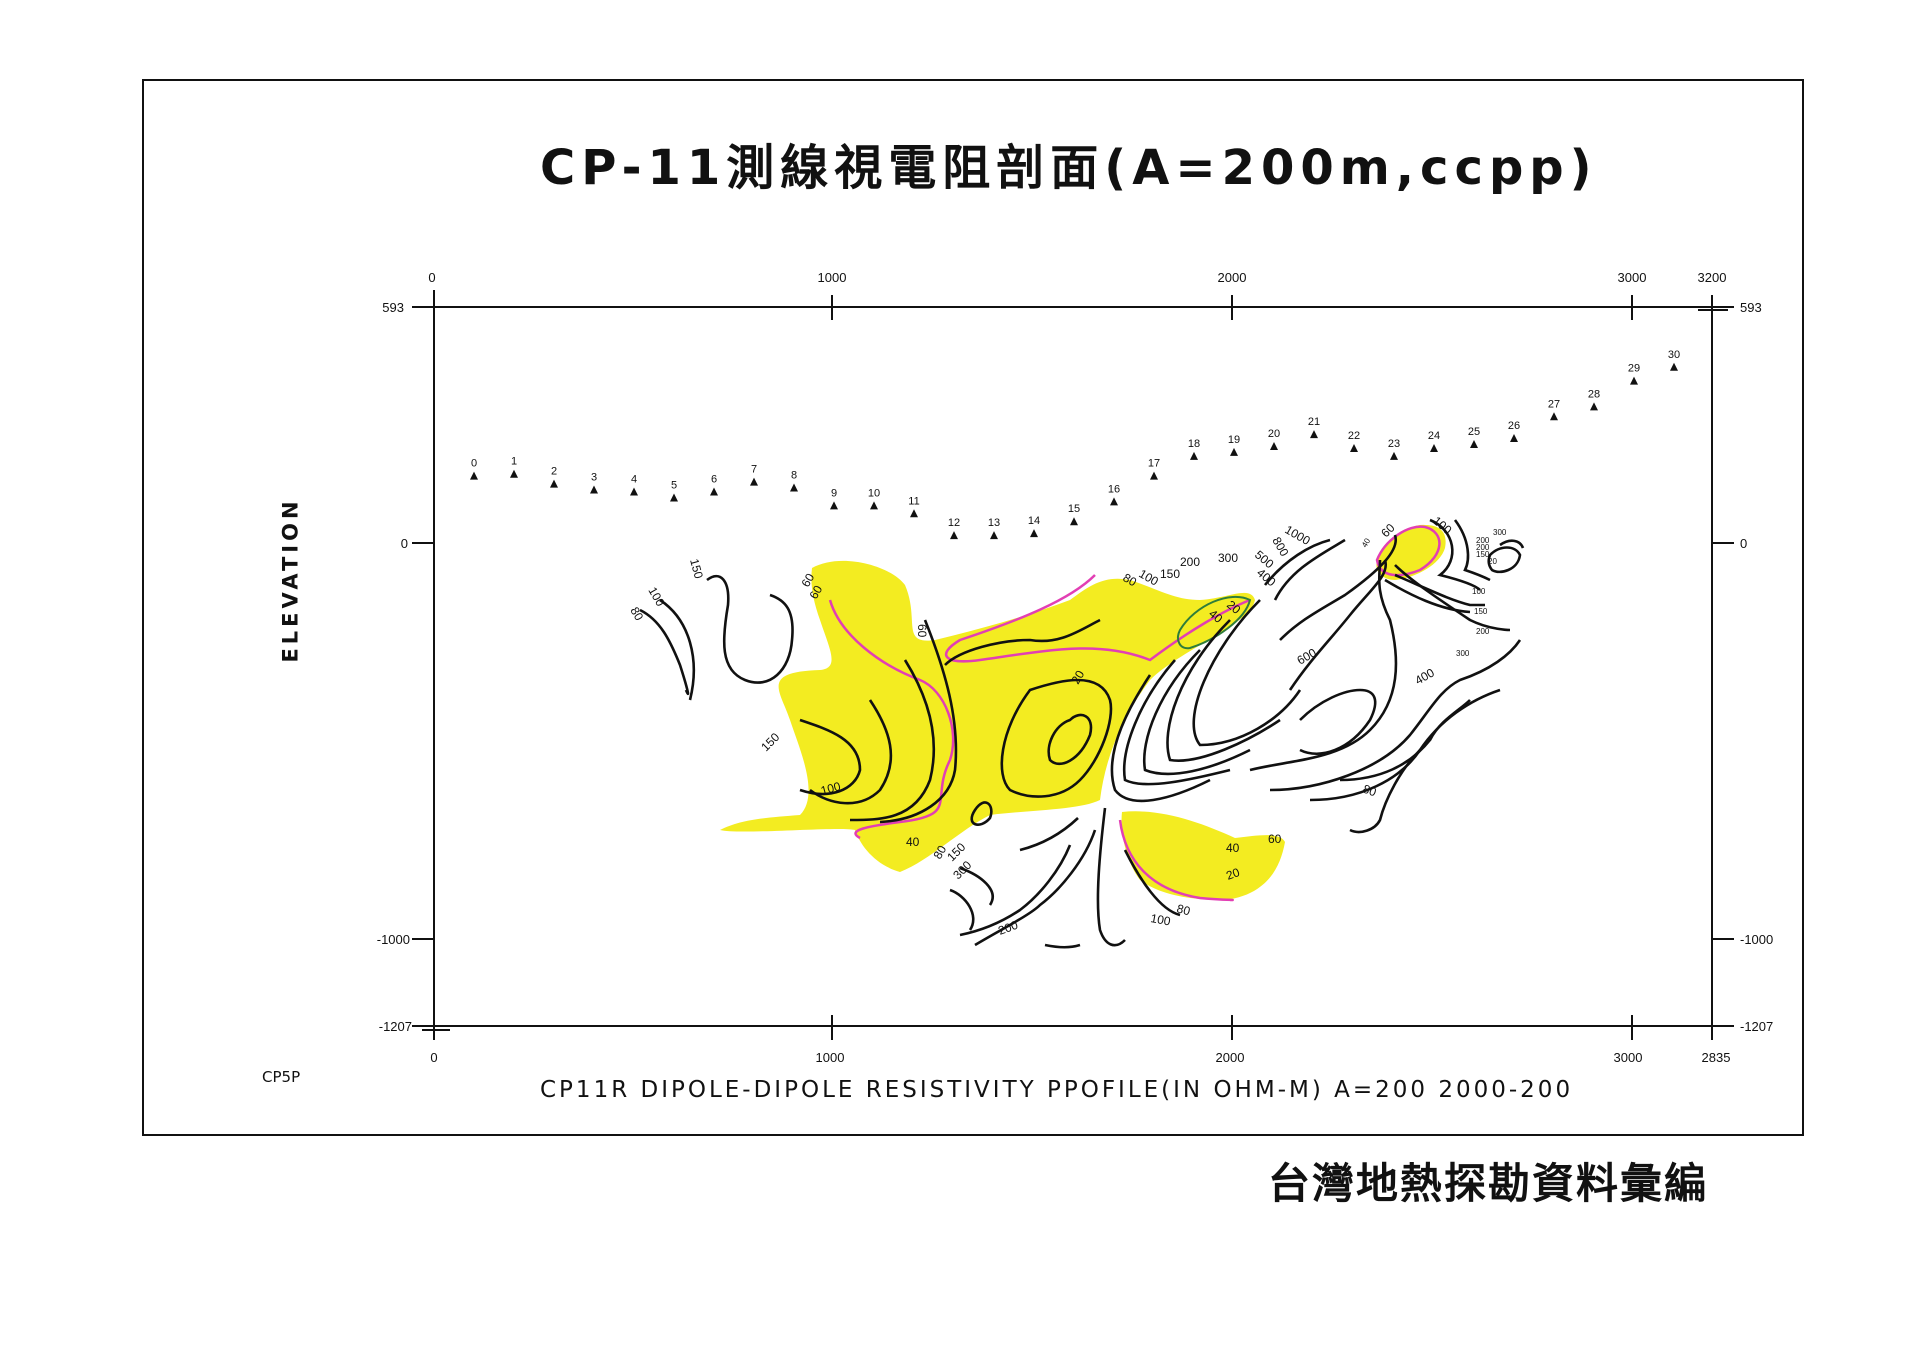  I want to click on station-label: 21, so click(1314, 422).